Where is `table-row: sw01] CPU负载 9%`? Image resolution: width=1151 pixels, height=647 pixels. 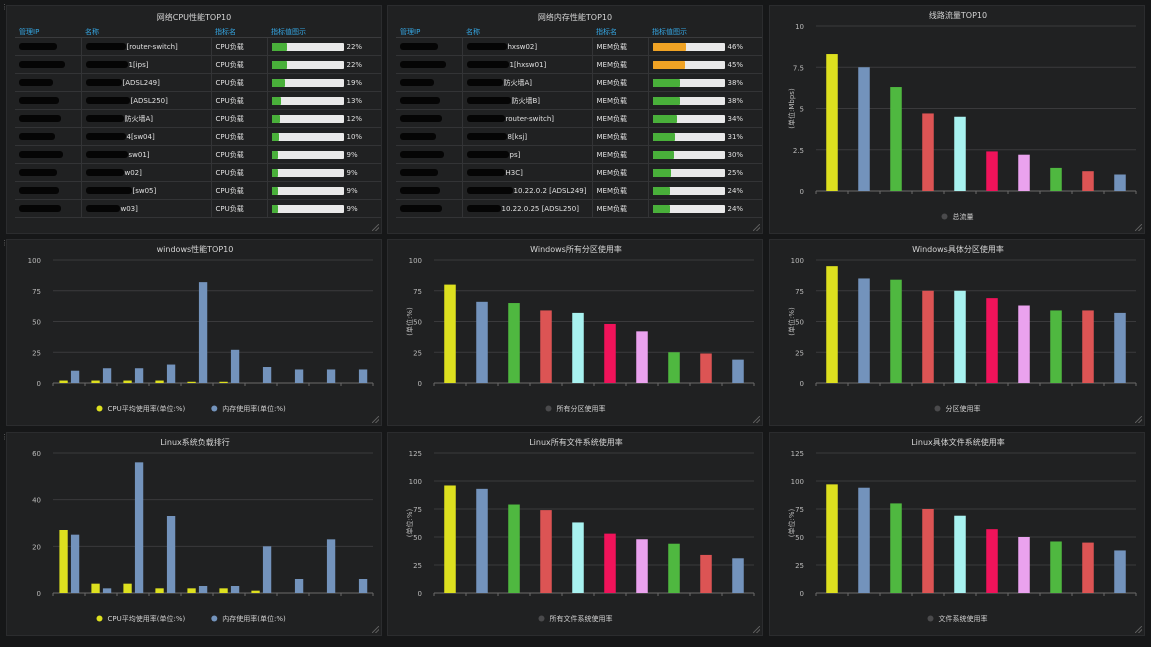
table-row: sw01] CPU负载 9% is located at coordinates (198, 154).